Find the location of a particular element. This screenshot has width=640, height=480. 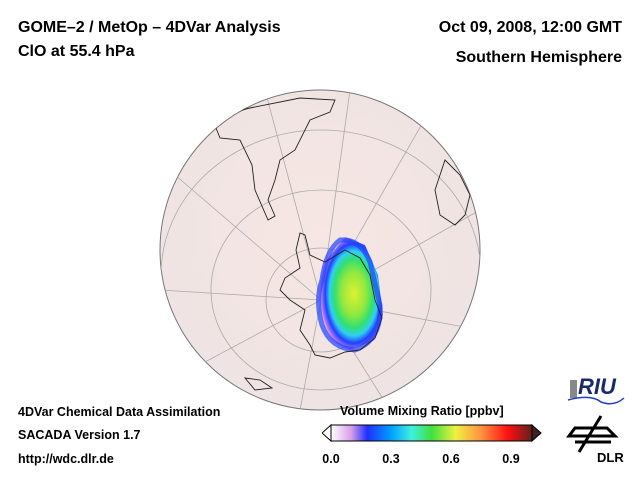

title-line1: GOME–2 / MetOp – 4DVar Analysis is located at coordinates (149, 27).